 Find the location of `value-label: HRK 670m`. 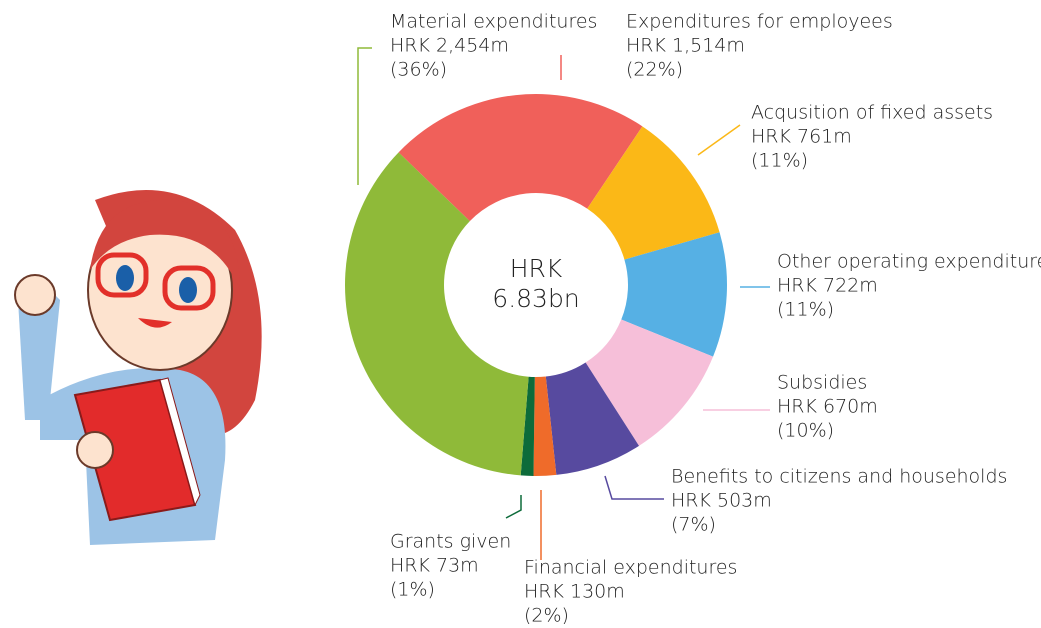

value-label: HRK 670m is located at coordinates (827, 407).